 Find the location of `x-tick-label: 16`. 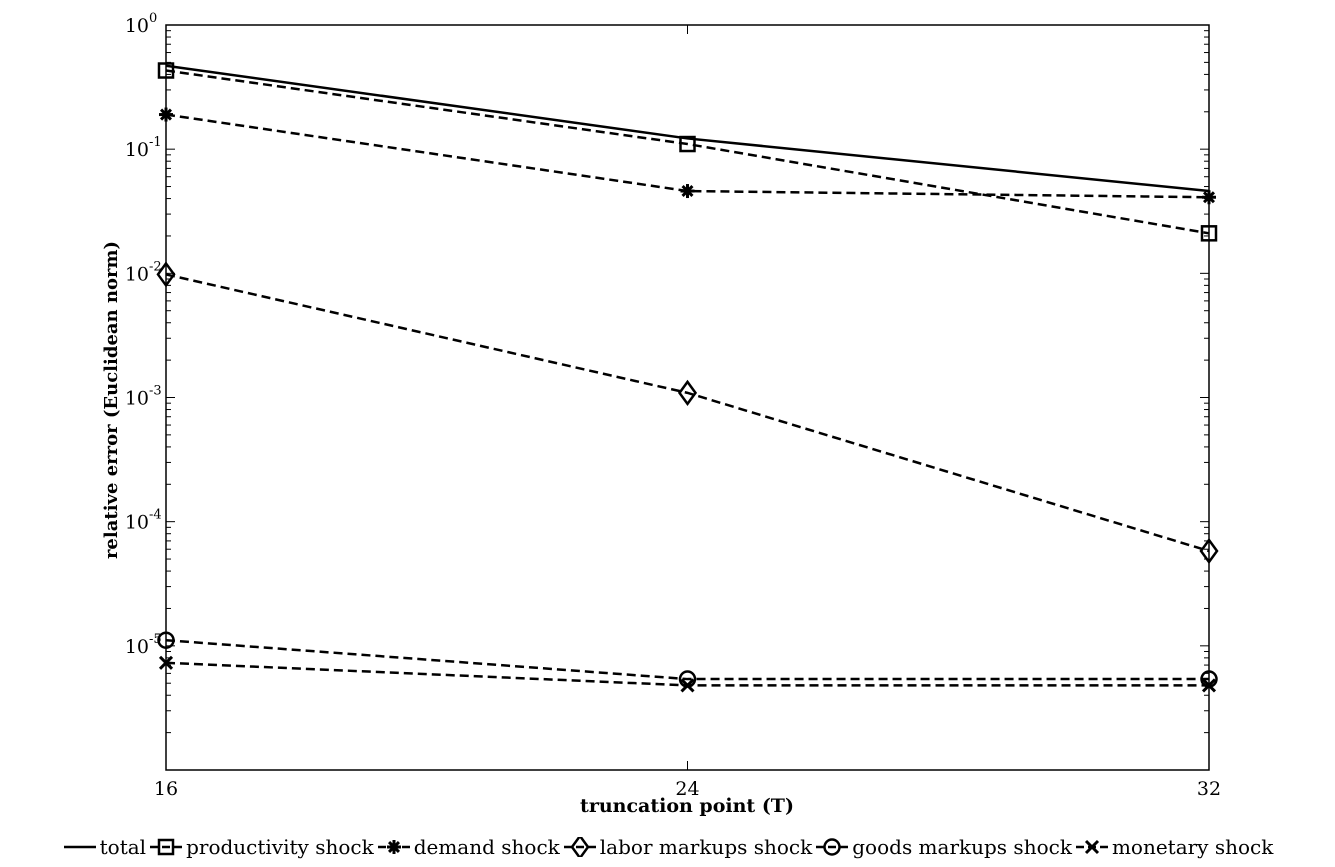

x-tick-label: 16 is located at coordinates (166, 789).